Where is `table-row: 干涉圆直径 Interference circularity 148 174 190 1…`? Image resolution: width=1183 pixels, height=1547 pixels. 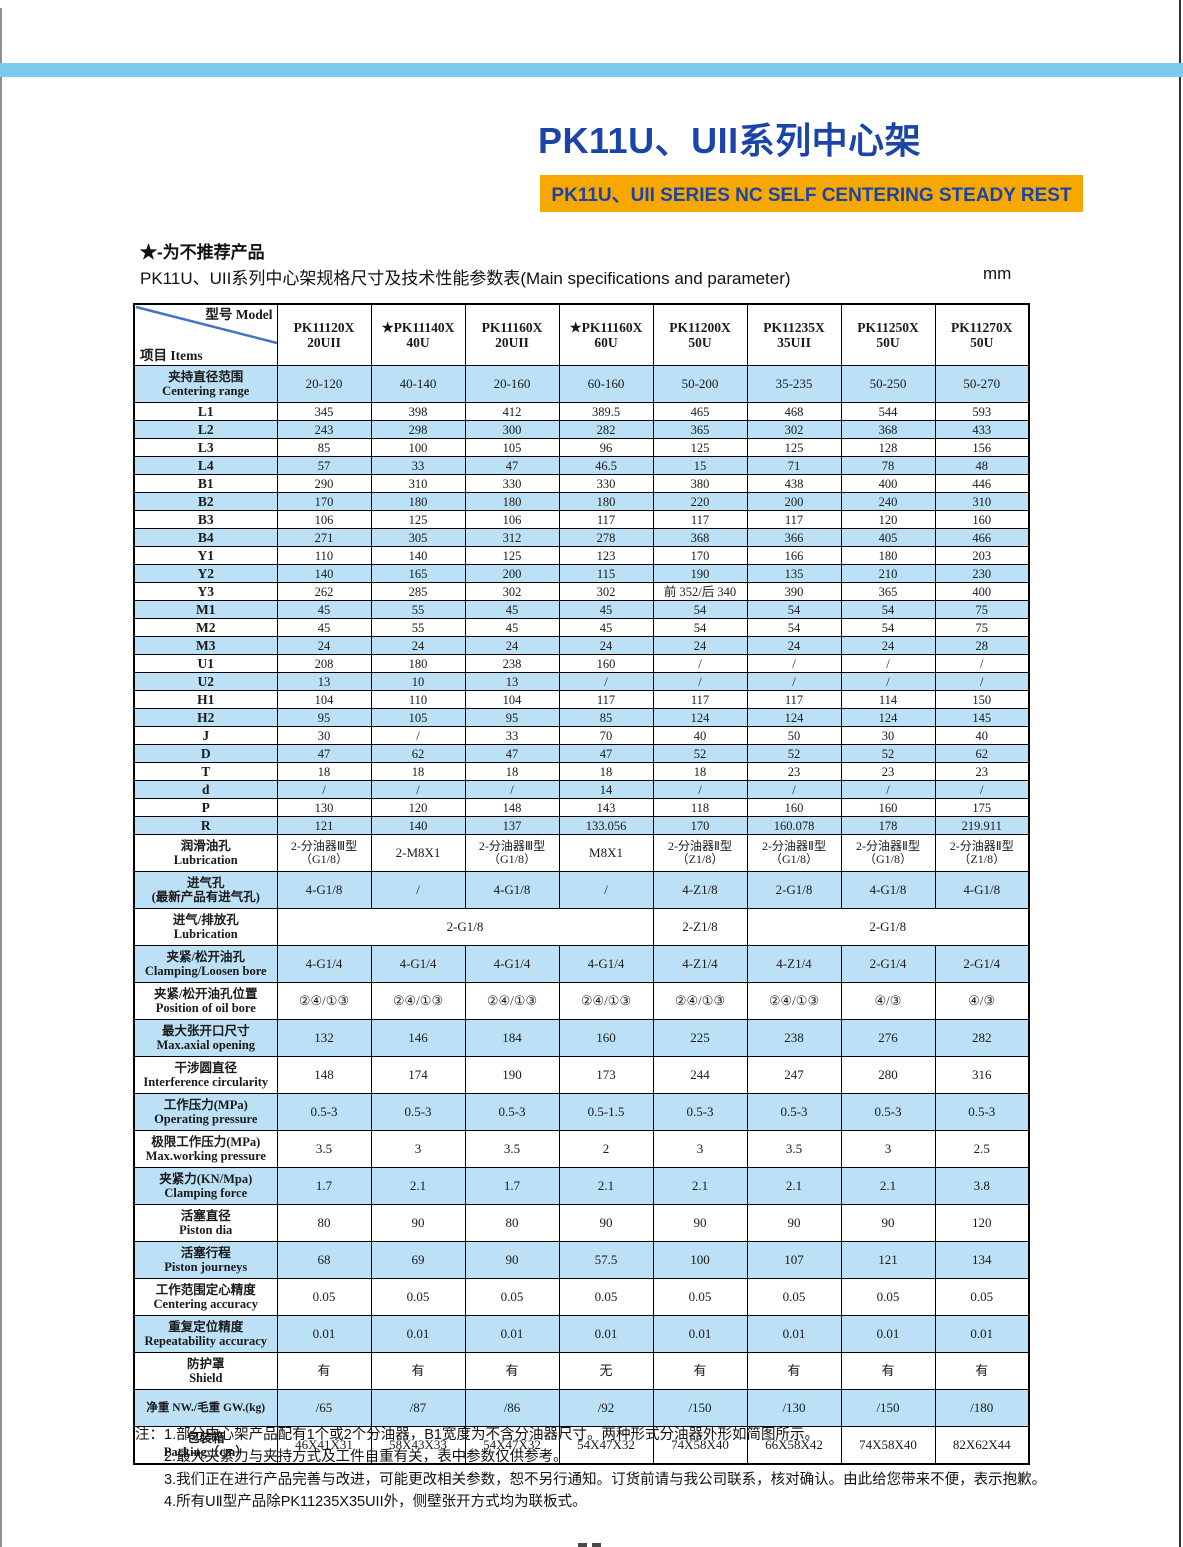 table-row: 干涉圆直径 Interference circularity 148 174 190 1… is located at coordinates (581, 1075).